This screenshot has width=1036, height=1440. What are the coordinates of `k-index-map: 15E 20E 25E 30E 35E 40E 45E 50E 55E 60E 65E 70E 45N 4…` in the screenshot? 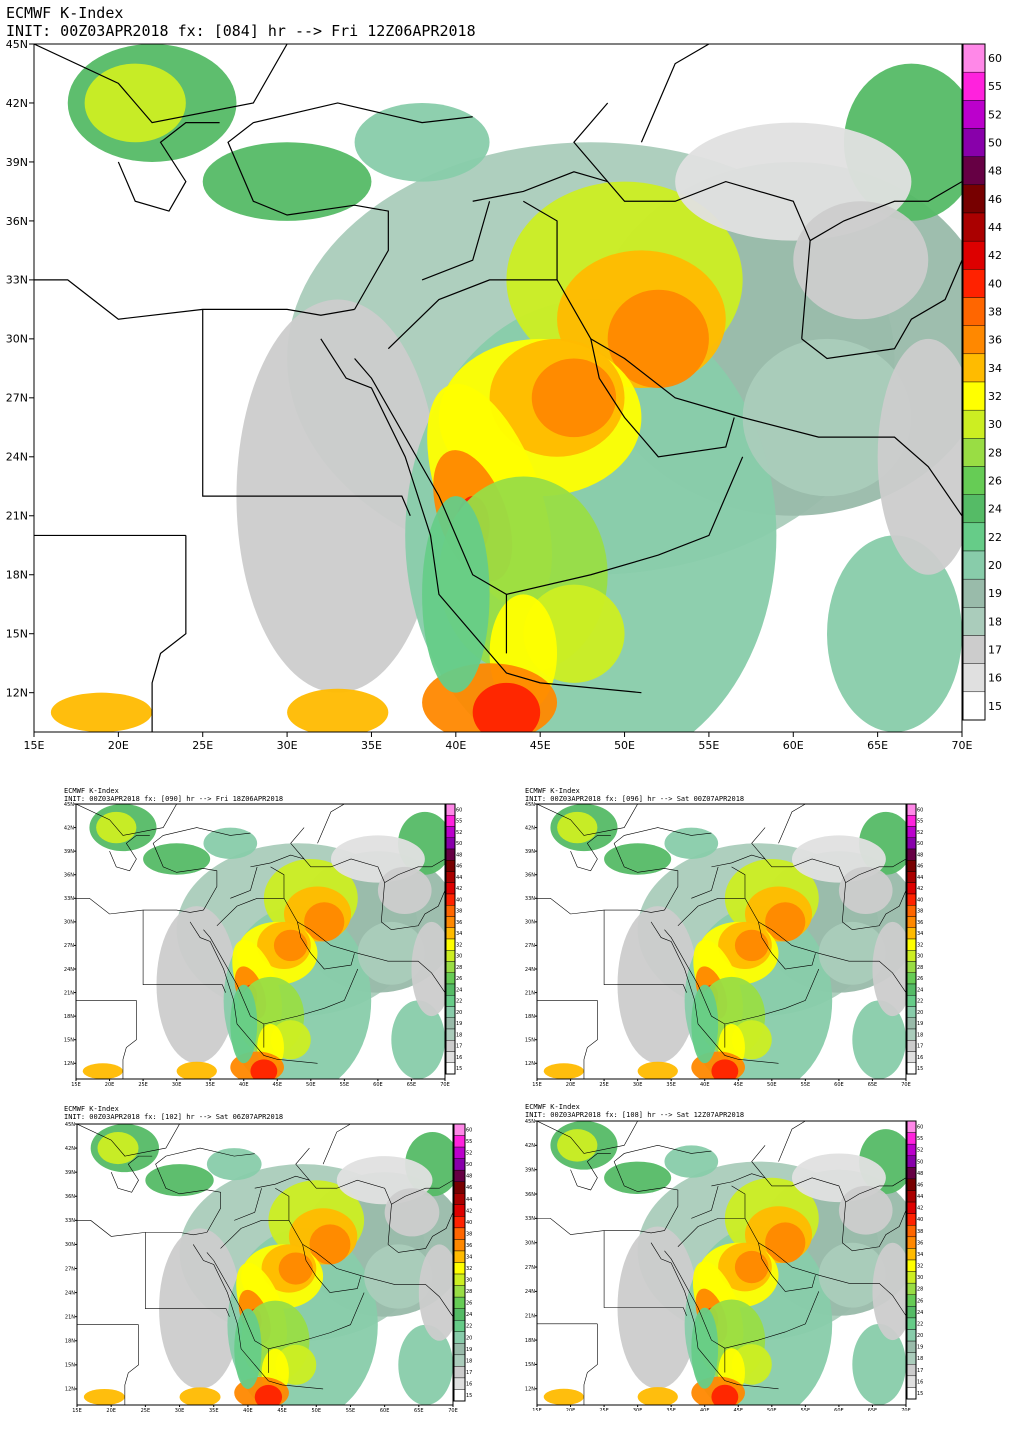 It's located at (724, 1265).